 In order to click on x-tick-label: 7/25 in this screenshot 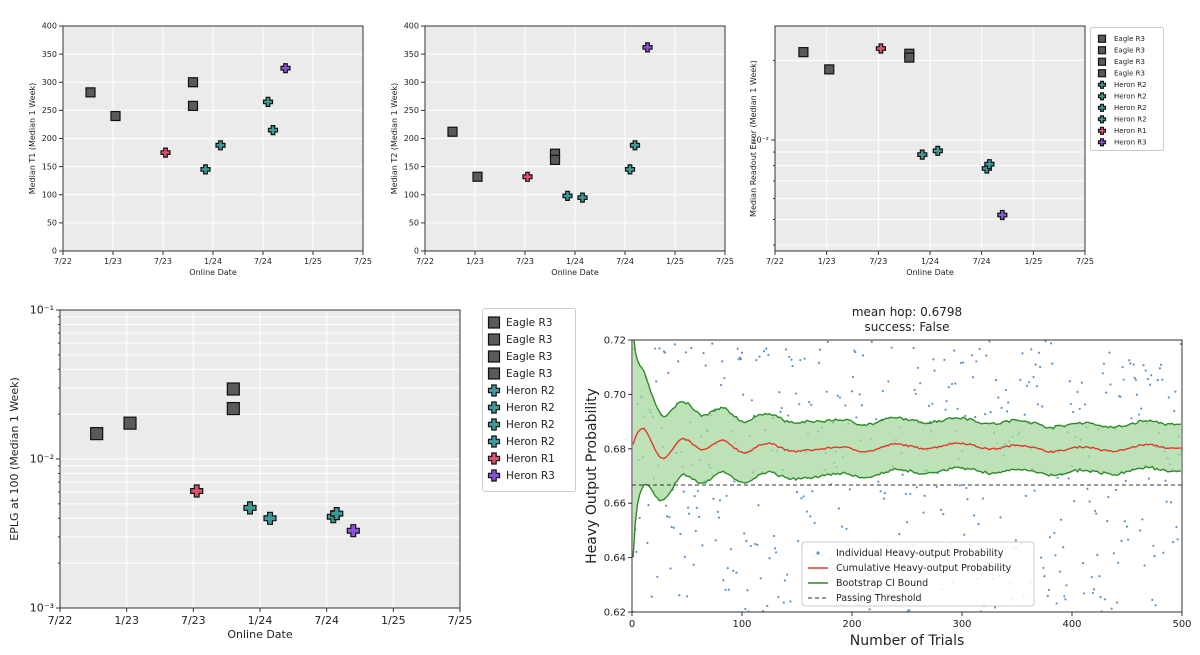, I will do `click(725, 261)`.